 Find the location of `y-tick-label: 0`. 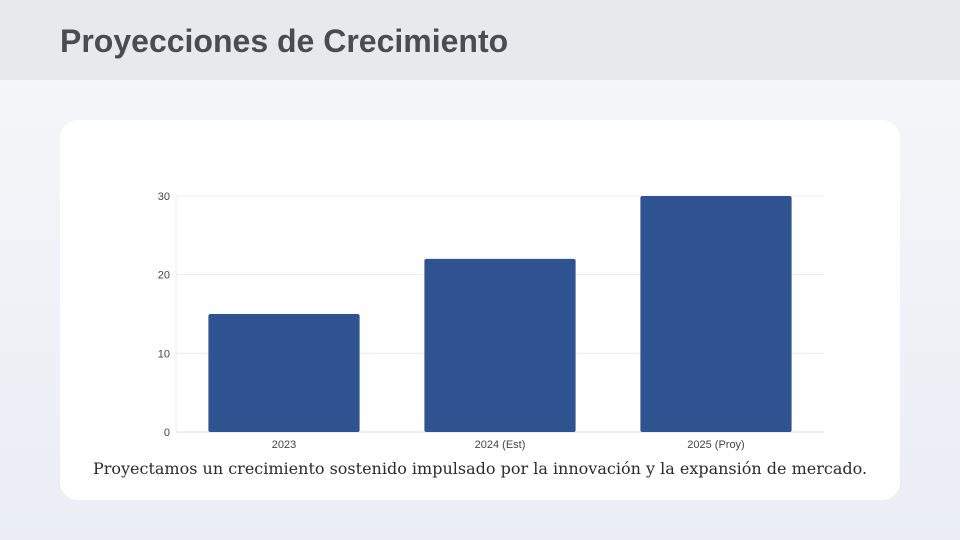

y-tick-label: 0 is located at coordinates (167, 433).